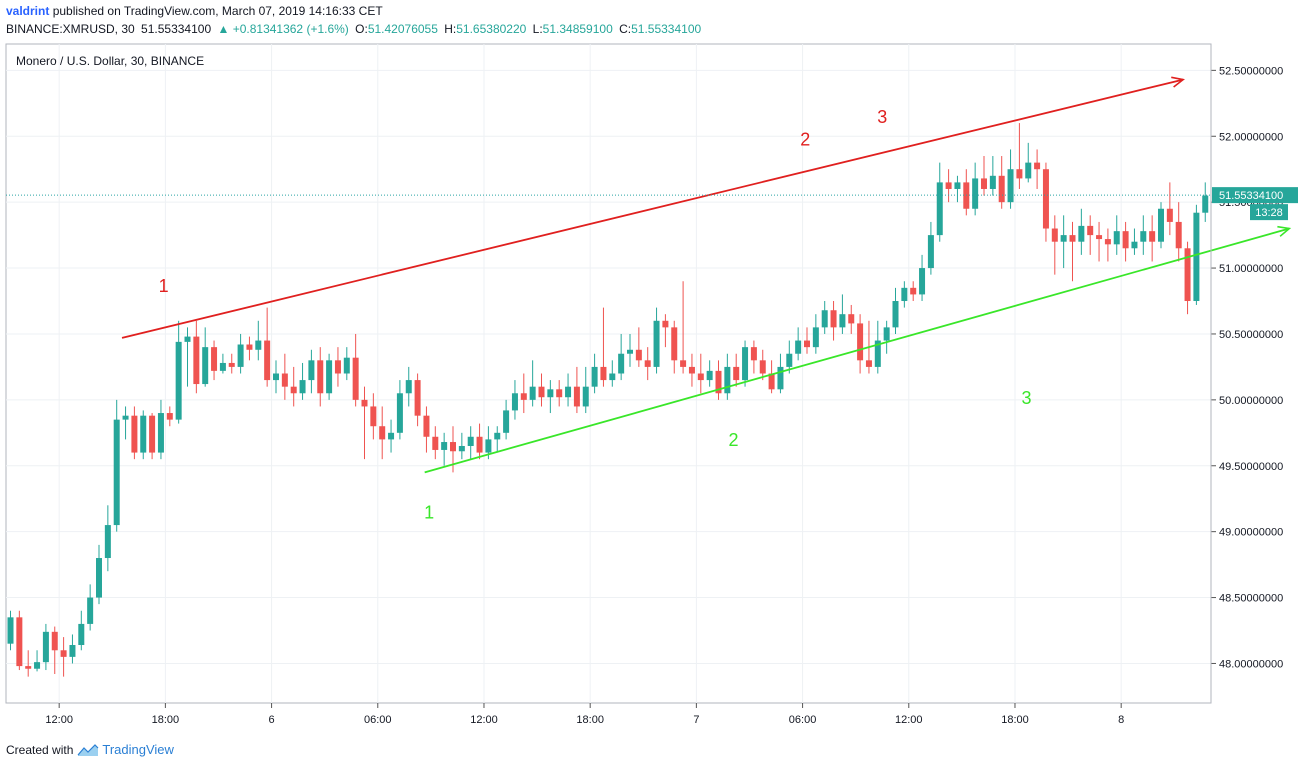 Image resolution: width=1300 pixels, height=768 pixels. Describe the element at coordinates (1251, 401) in the screenshot. I see `y-tick-label: 50.00000000` at that location.